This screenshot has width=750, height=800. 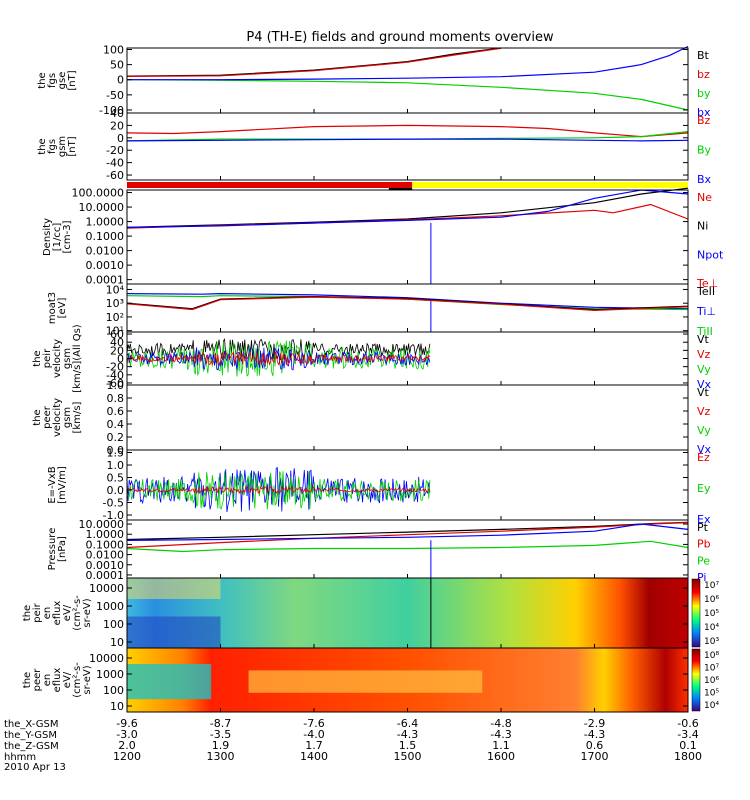 What do you see at coordinates (116, 450) in the screenshot?
I see `y-tick-label: 0.0` at bounding box center [116, 450].